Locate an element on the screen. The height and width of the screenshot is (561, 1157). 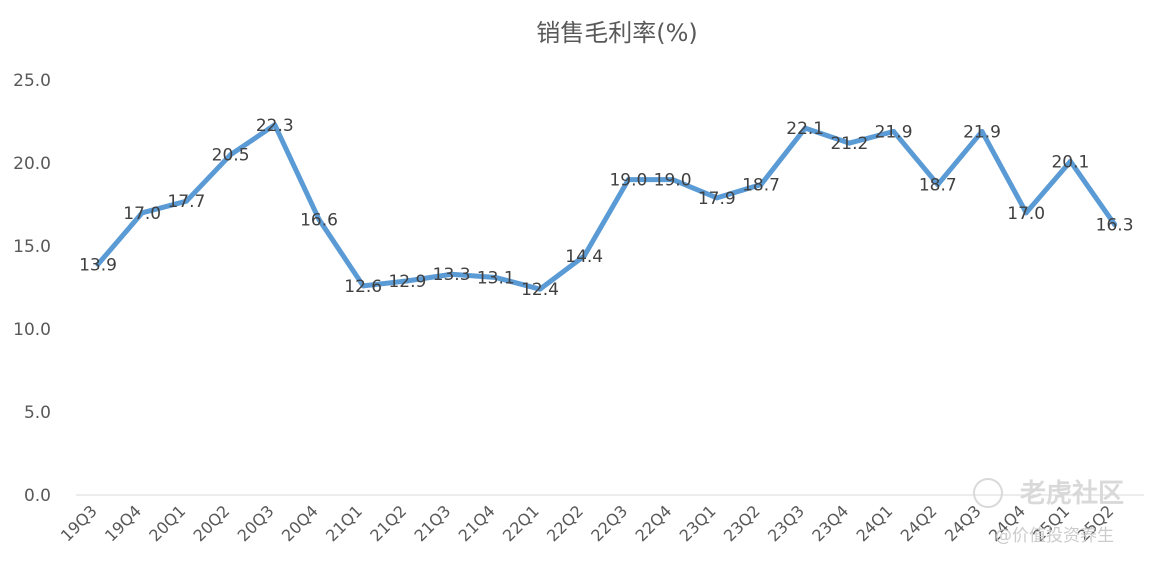
x-tick-label: 21Q3 is located at coordinates (432, 523).